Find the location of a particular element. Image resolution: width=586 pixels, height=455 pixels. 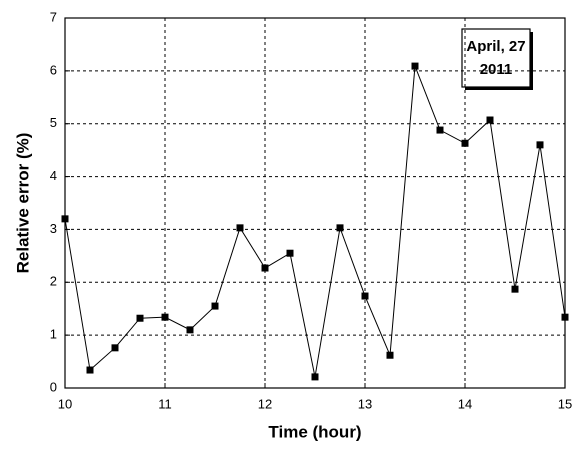

y-tick-label: 0 is located at coordinates (53, 386).